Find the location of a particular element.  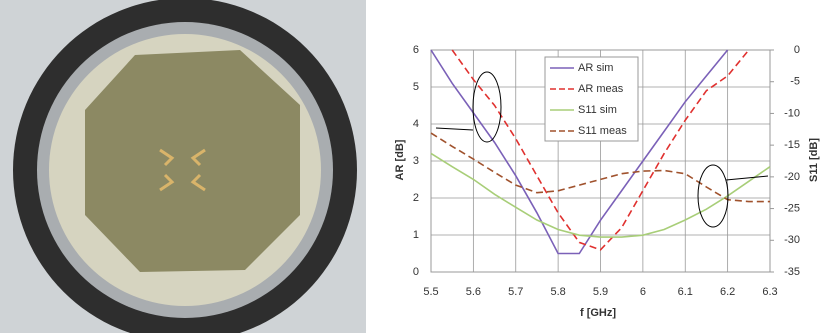

legend-label: S11 meas is located at coordinates (602, 131).